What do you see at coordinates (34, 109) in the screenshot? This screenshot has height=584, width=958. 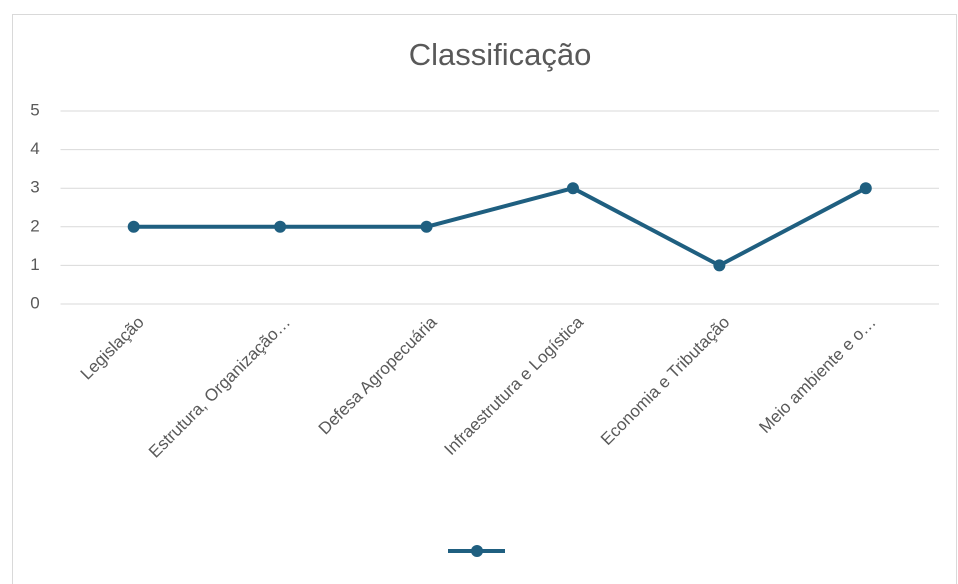 I see `y-tick-label: 5` at bounding box center [34, 109].